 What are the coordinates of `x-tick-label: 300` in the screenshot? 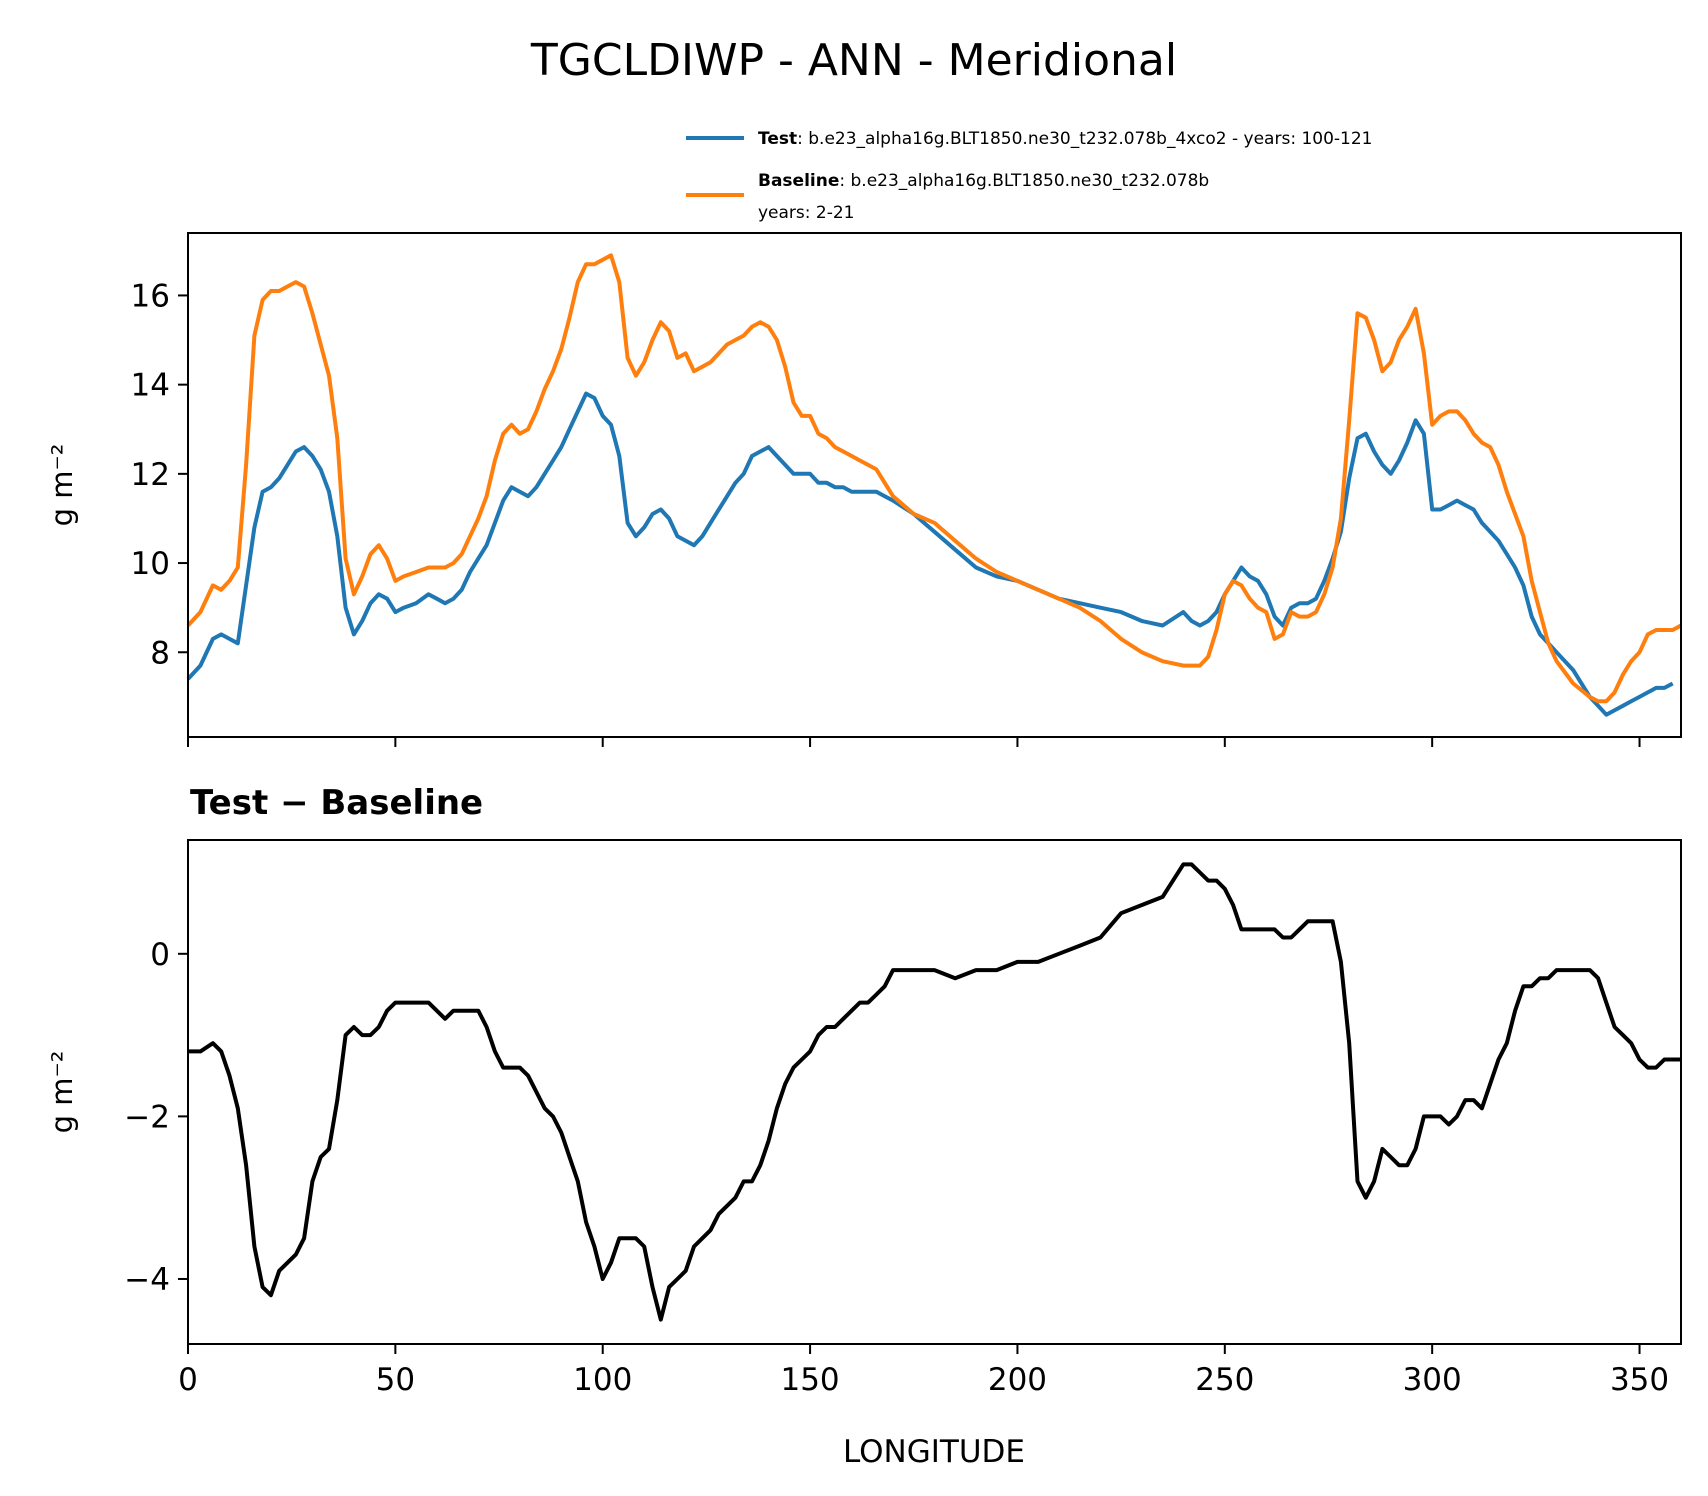 It's located at (1432, 1380).